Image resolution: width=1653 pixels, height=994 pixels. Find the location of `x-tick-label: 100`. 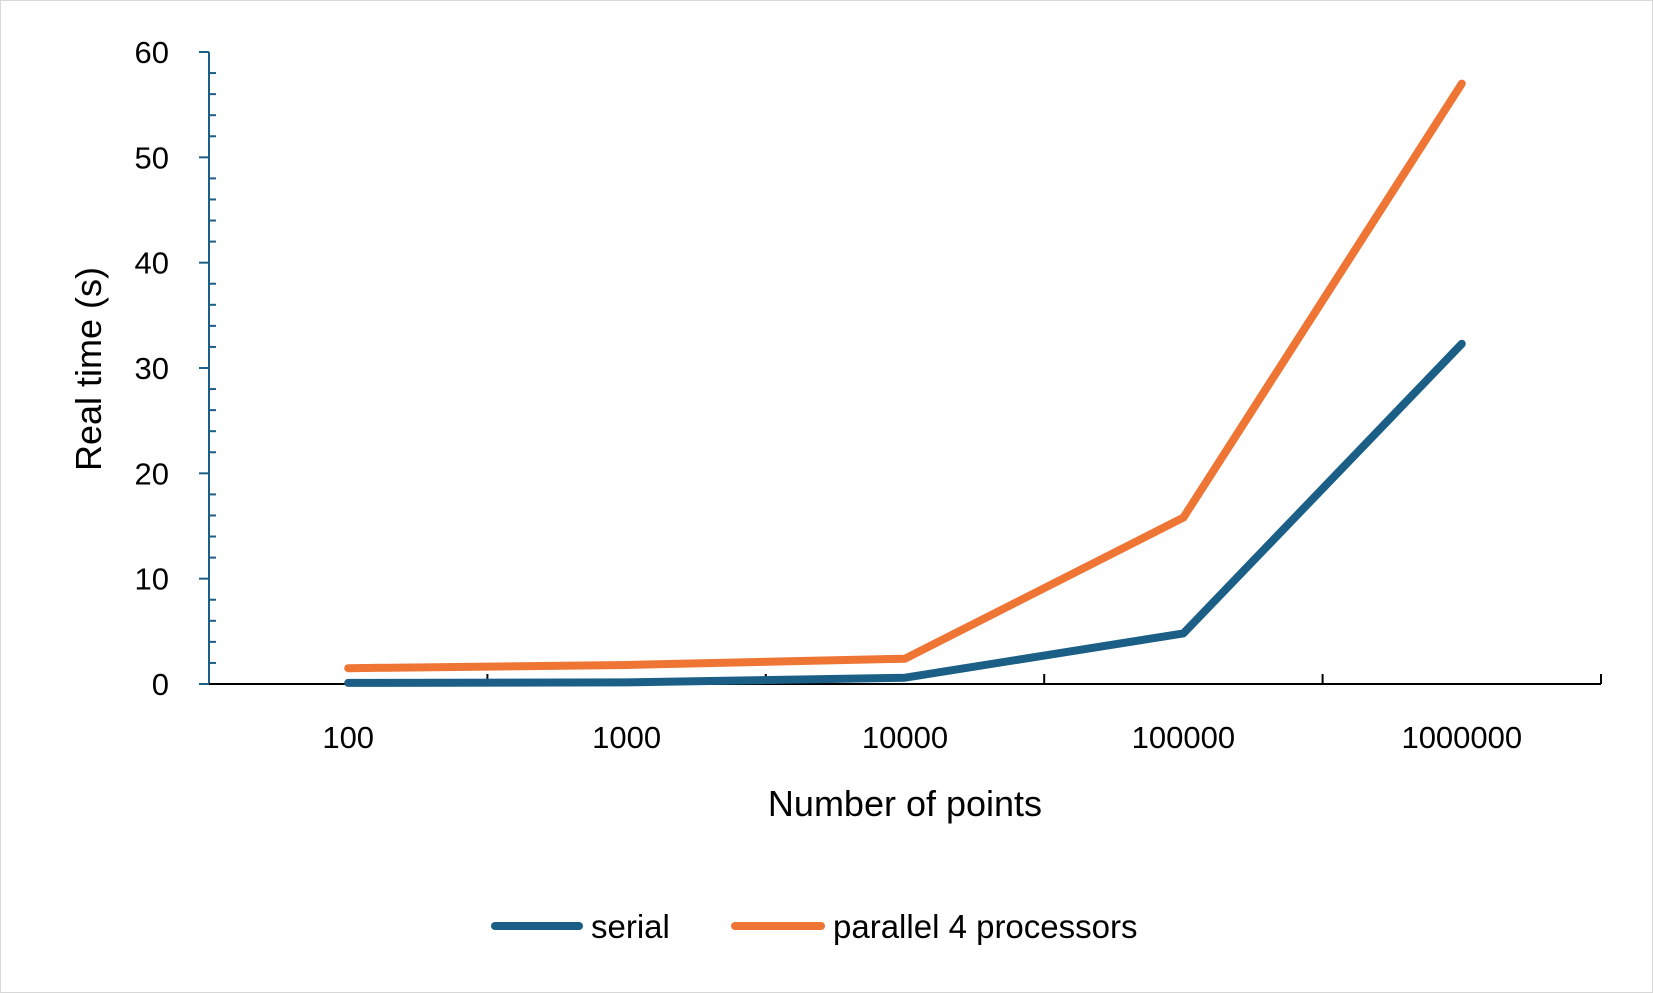

x-tick-label: 100 is located at coordinates (348, 737).